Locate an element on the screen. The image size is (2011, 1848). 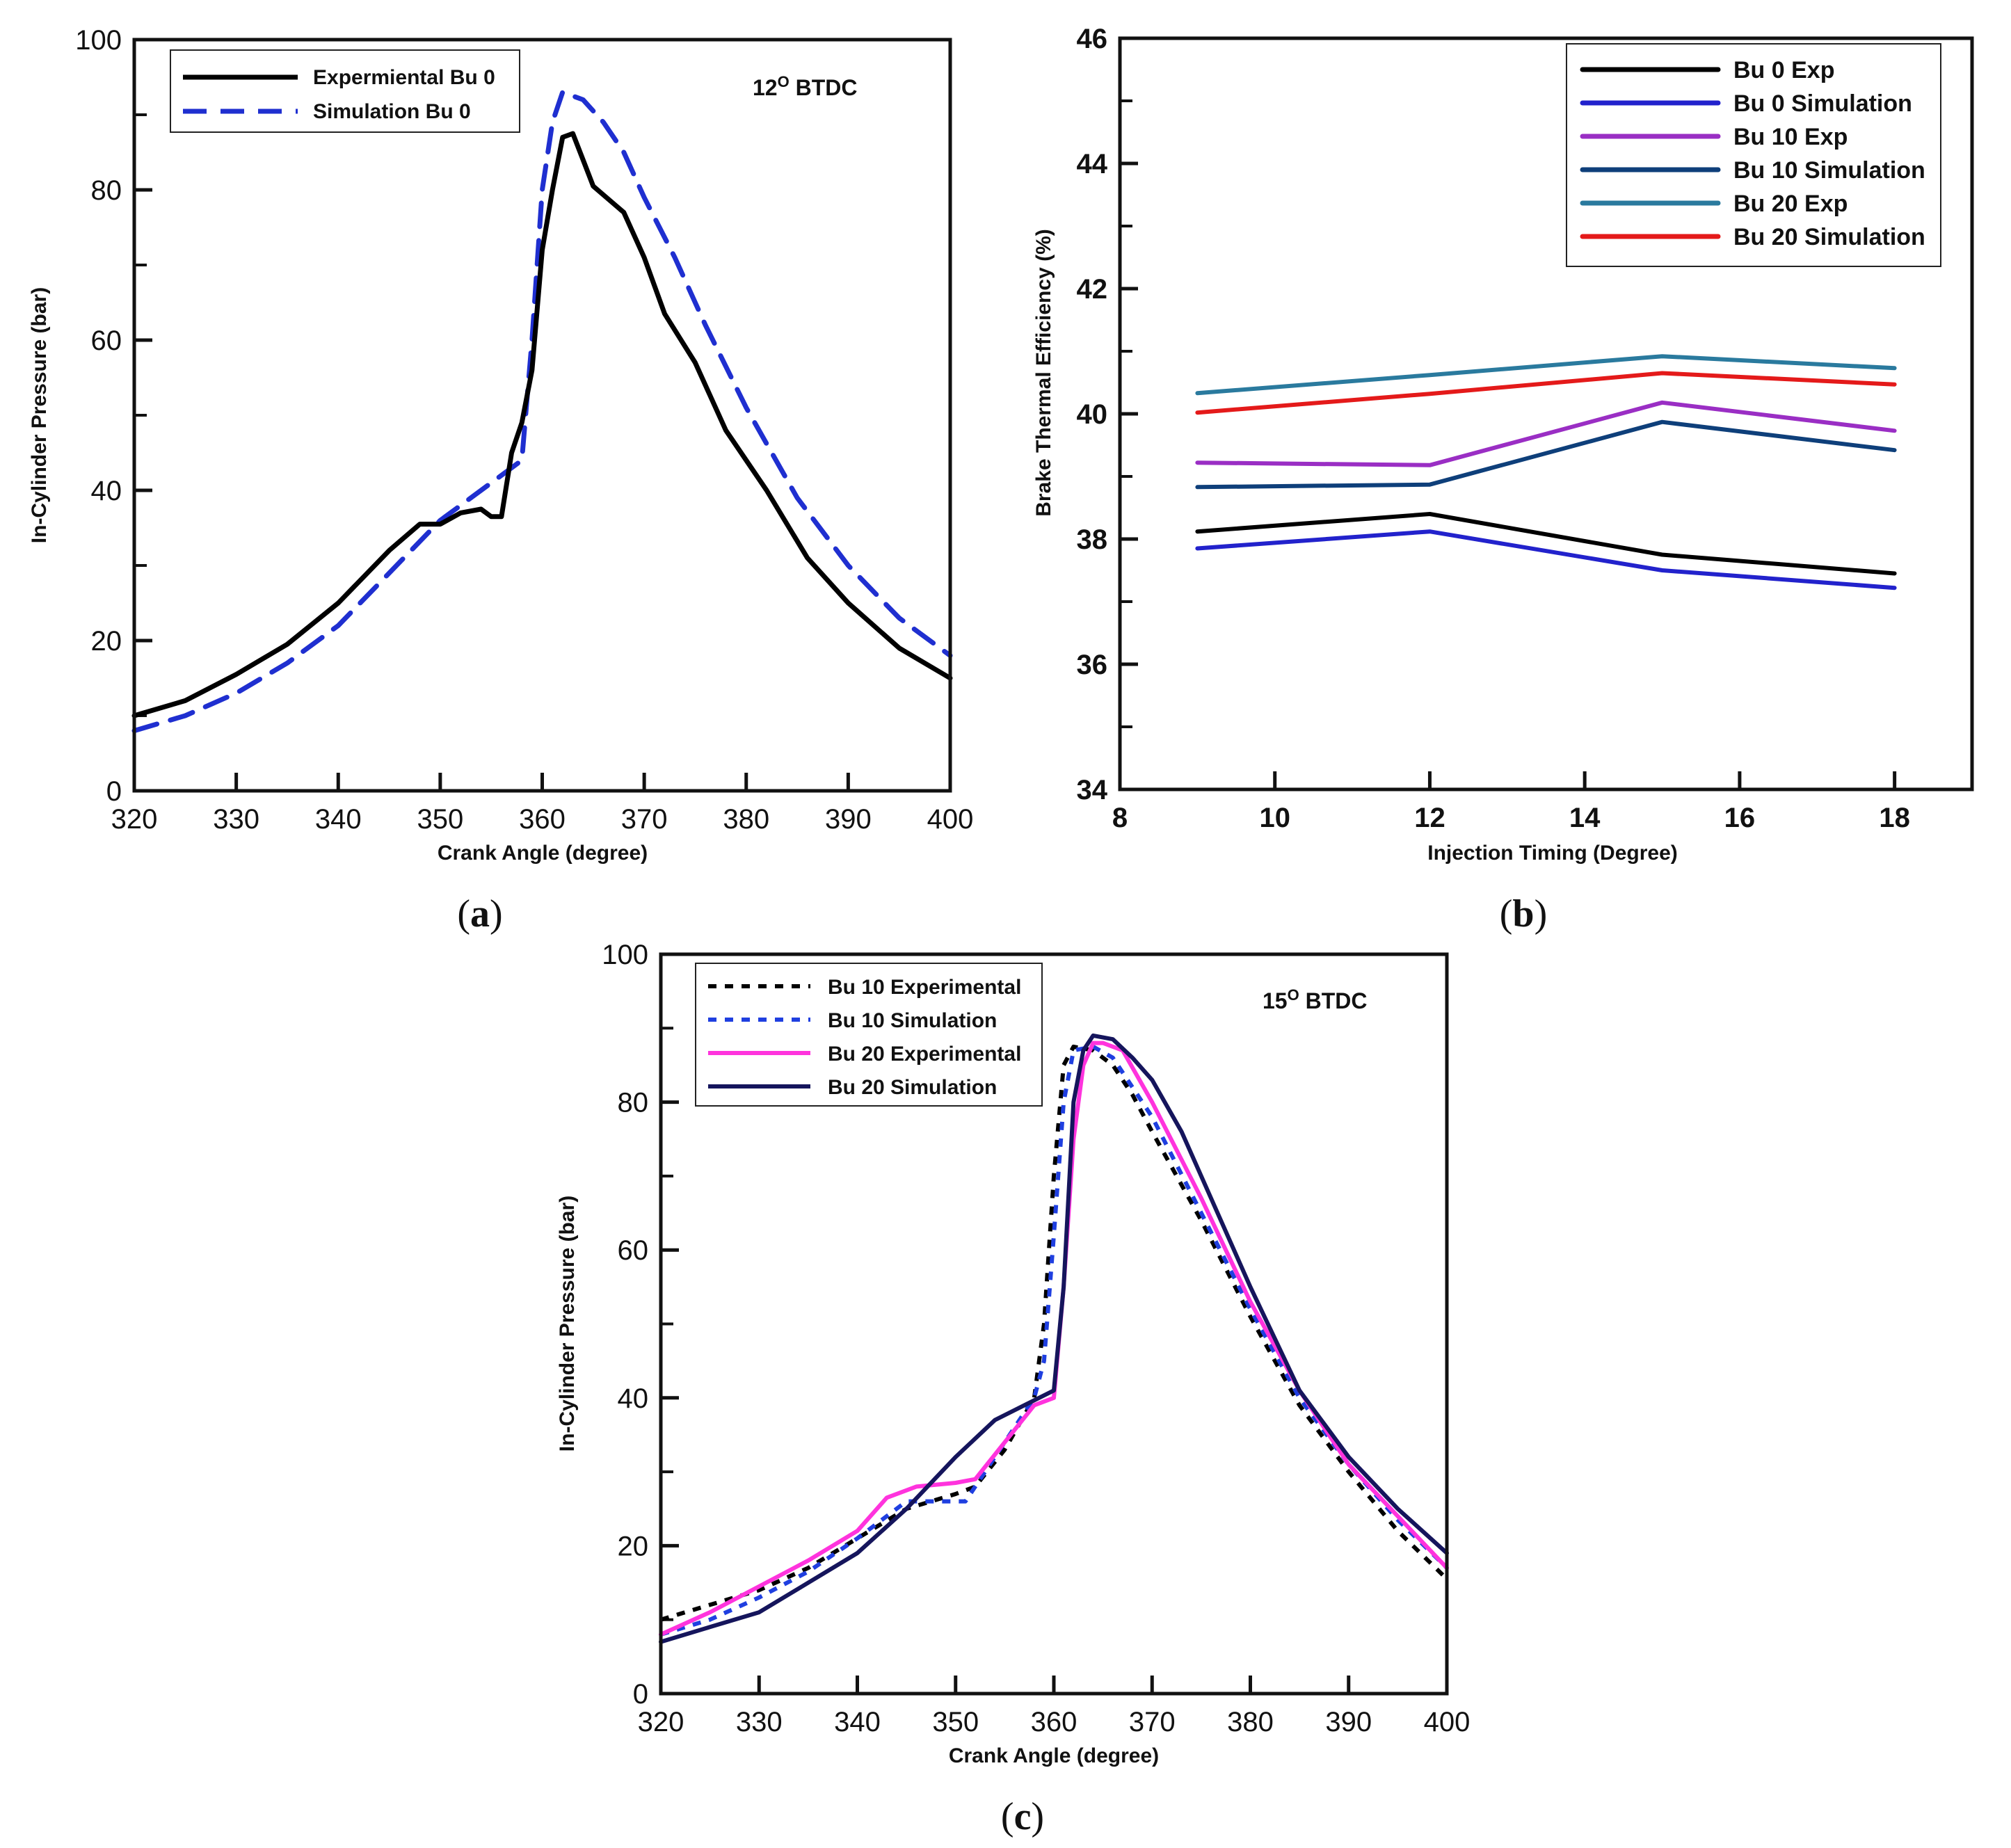
x-tick-label: 8 is located at coordinates (1120, 818).